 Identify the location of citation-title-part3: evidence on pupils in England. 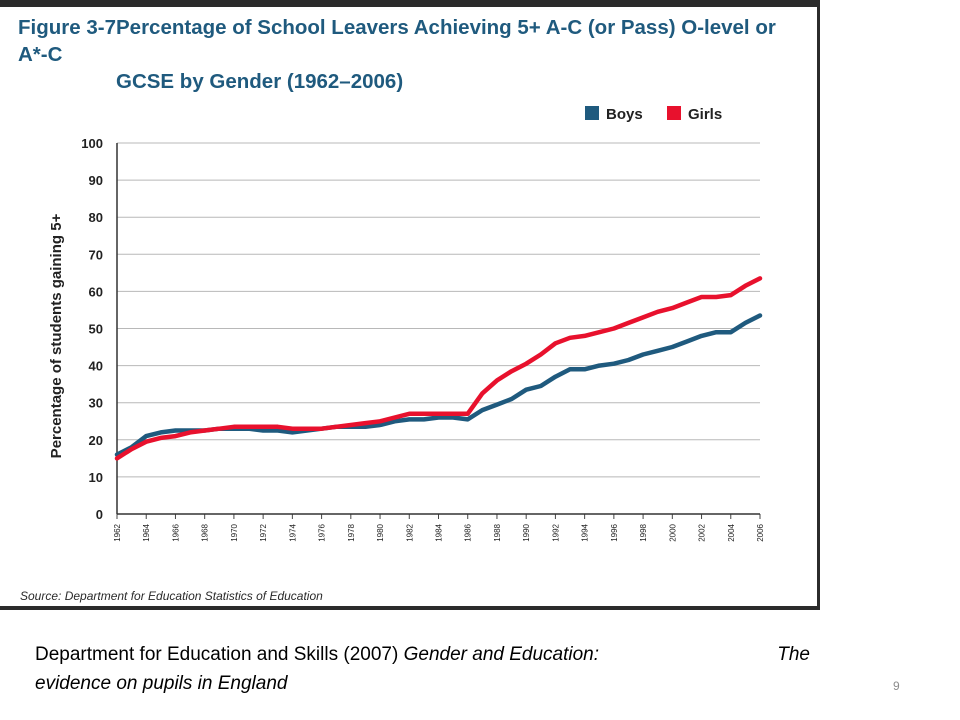
(161, 683).